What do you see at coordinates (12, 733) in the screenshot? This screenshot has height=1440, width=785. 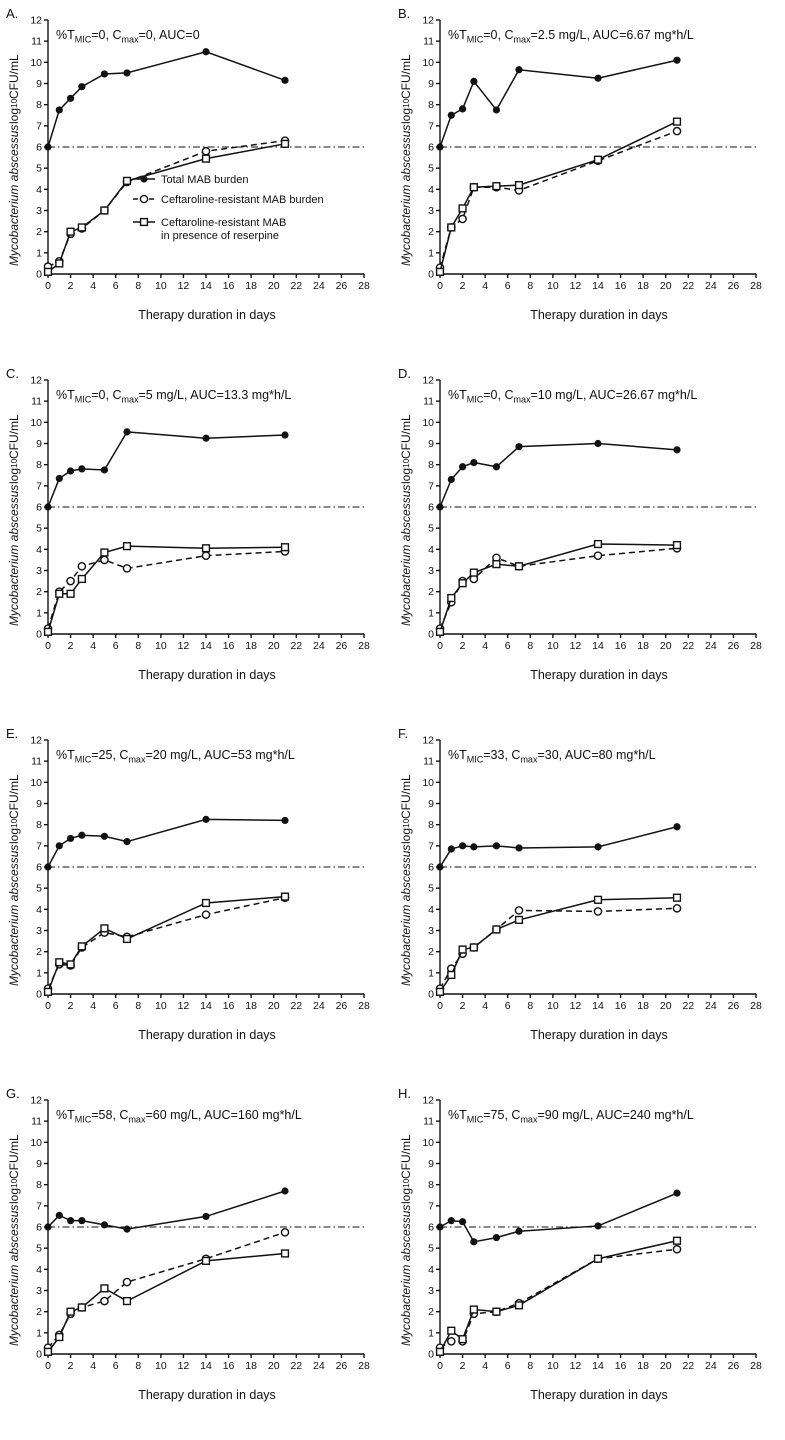 I see `panel-letter: E.` at bounding box center [12, 733].